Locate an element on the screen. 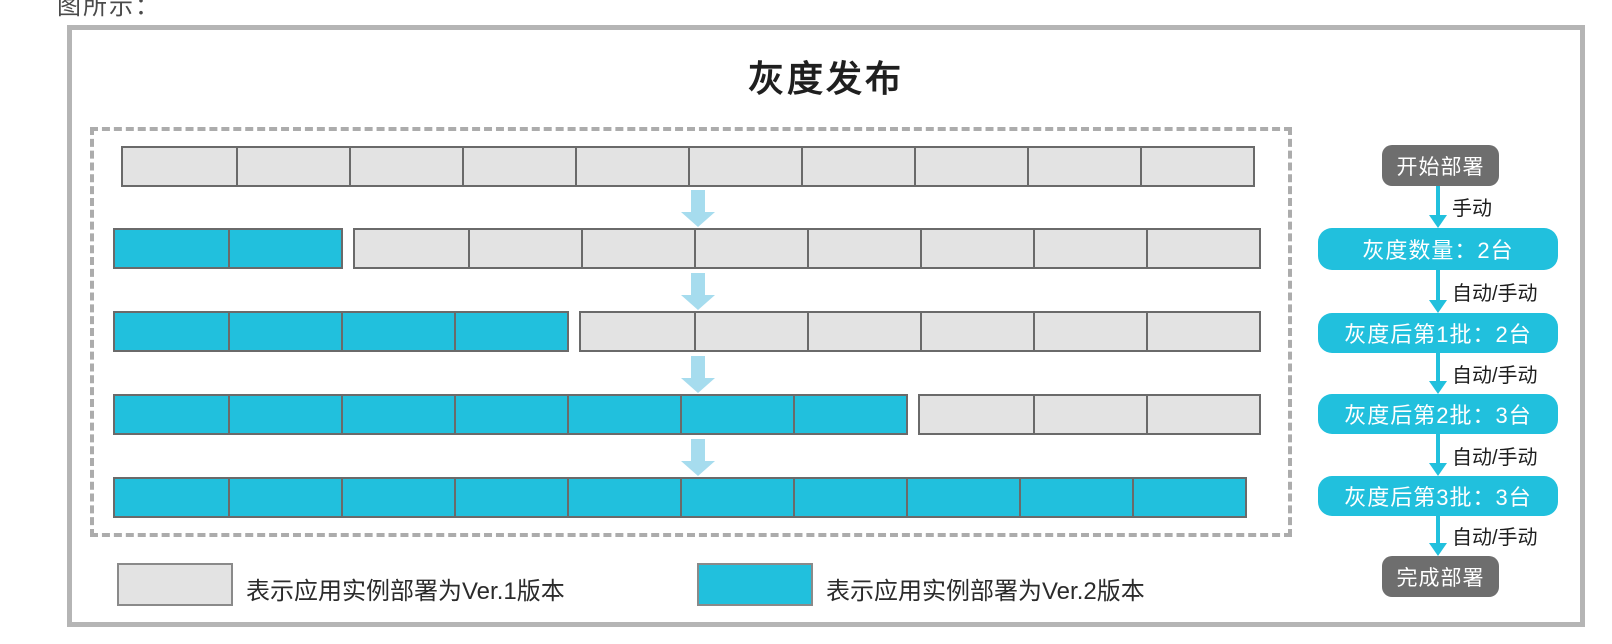 The width and height of the screenshot is (1612, 644). legend-label-ver1: 表示应用实例部署为Ver.1版本 is located at coordinates (405, 591).